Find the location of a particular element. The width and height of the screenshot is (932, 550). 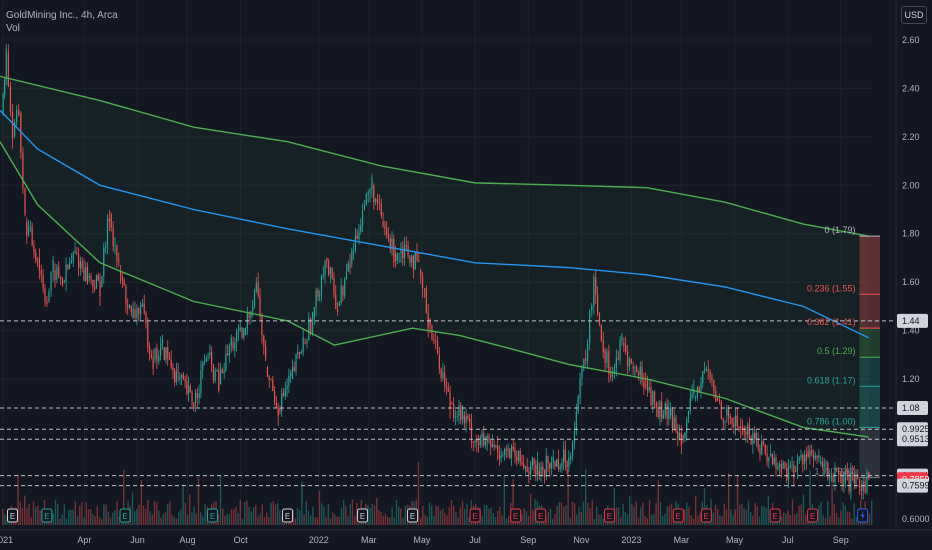

y-tick-label: 1.60 is located at coordinates (911, 282).